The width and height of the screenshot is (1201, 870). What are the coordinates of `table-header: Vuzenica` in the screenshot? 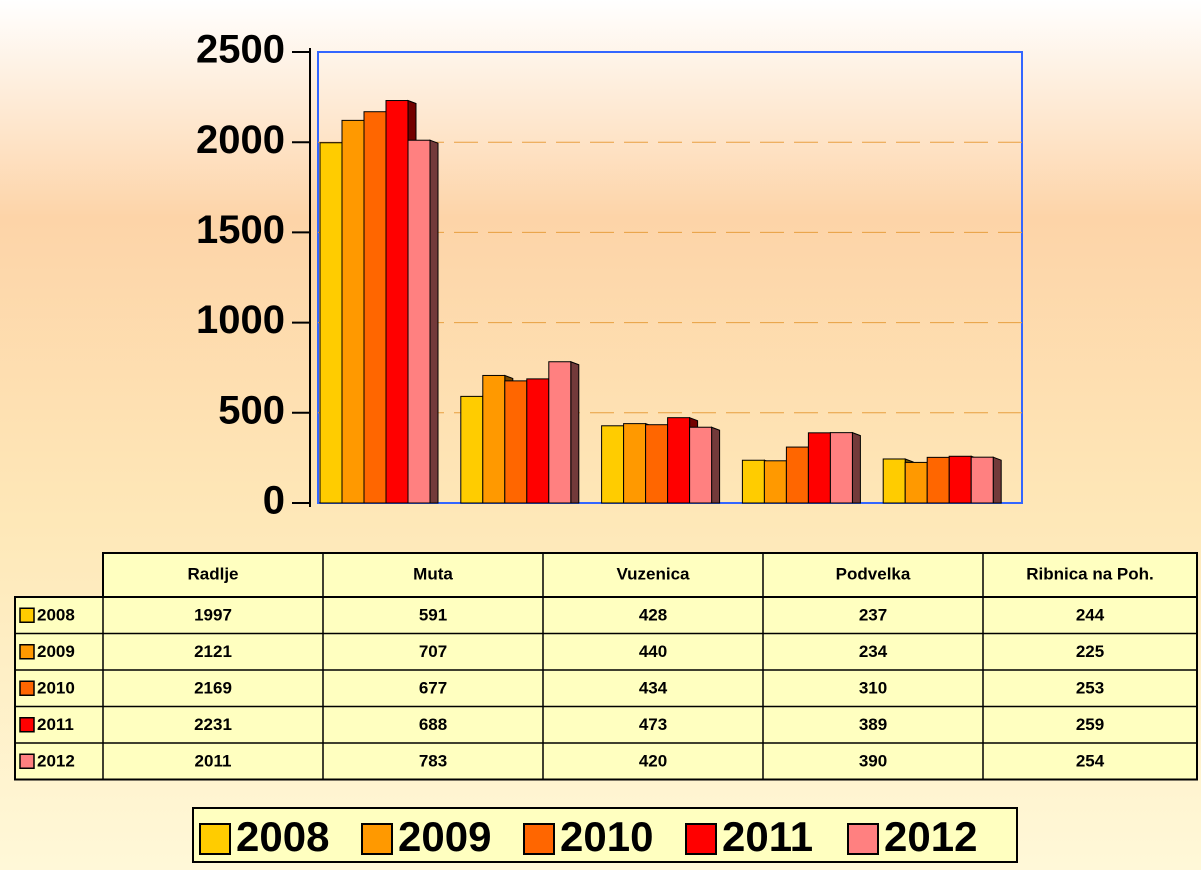 It's located at (653, 573).